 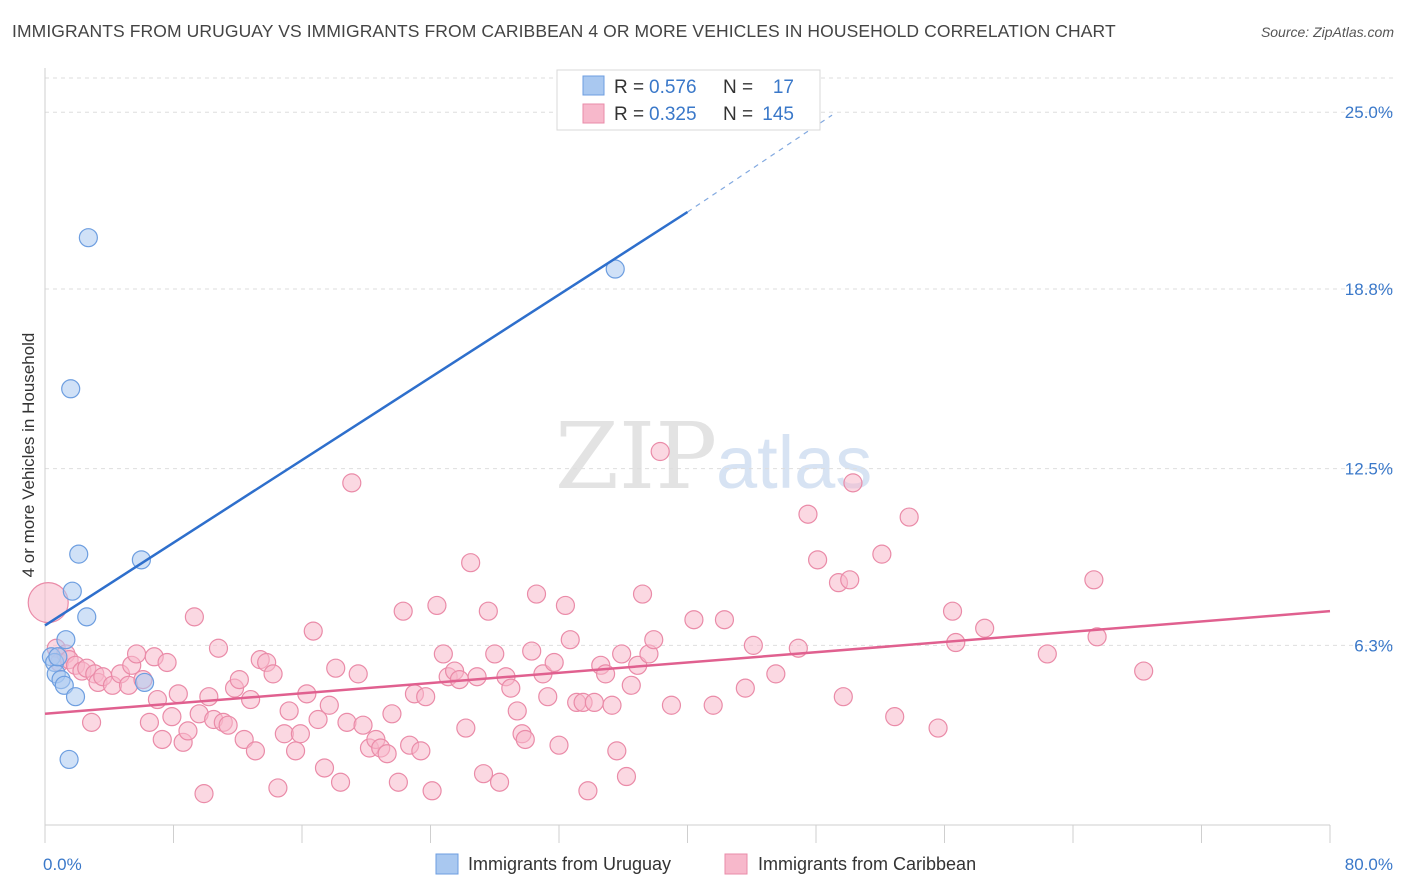 What do you see at coordinates (673, 87) in the screenshot?
I see `legend-r-value: 0.576` at bounding box center [673, 87].